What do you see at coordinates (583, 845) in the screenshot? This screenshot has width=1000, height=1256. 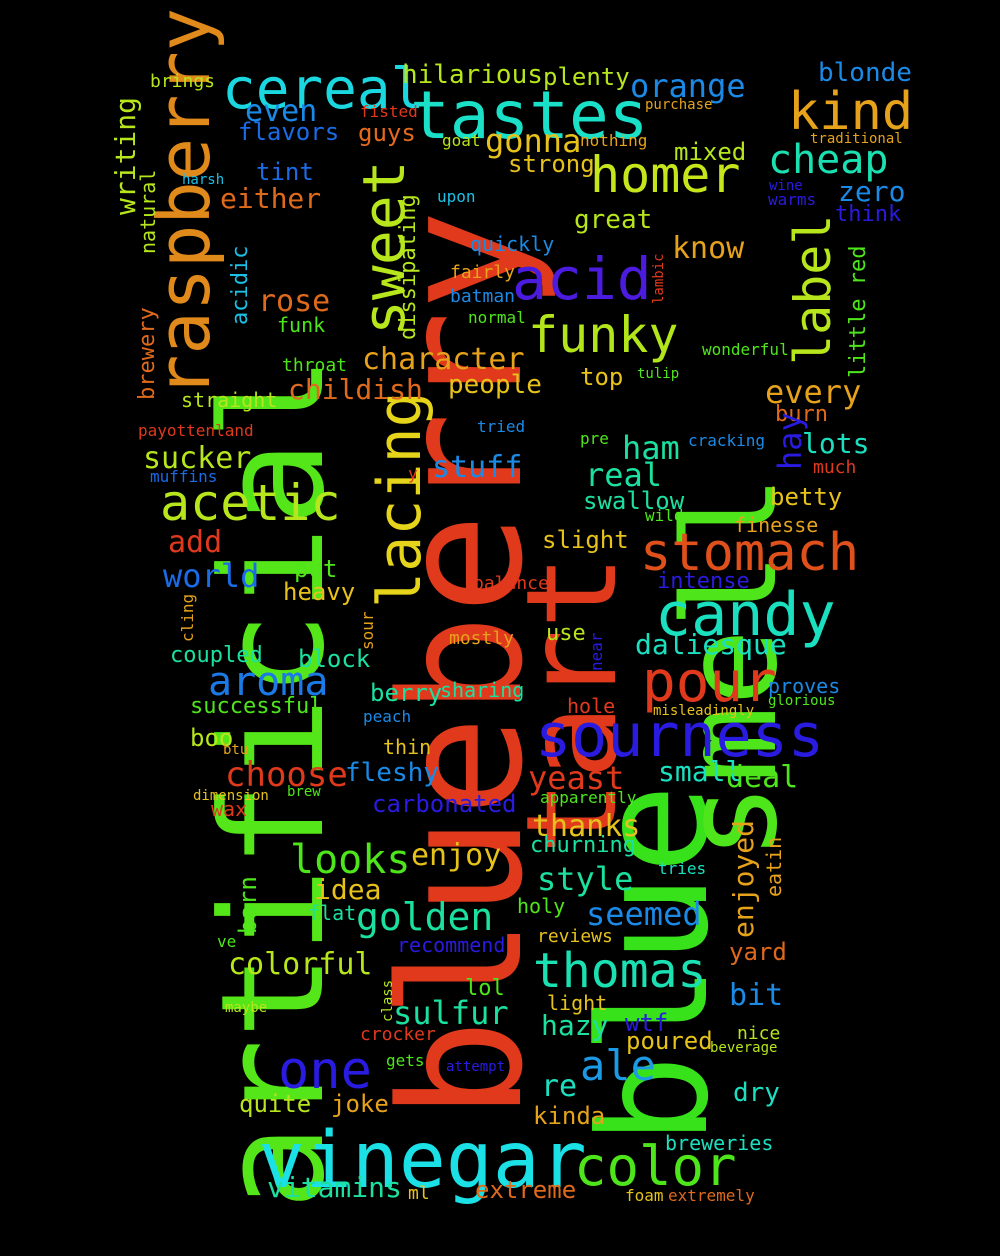 I see `cloud-word: churning` at bounding box center [583, 845].